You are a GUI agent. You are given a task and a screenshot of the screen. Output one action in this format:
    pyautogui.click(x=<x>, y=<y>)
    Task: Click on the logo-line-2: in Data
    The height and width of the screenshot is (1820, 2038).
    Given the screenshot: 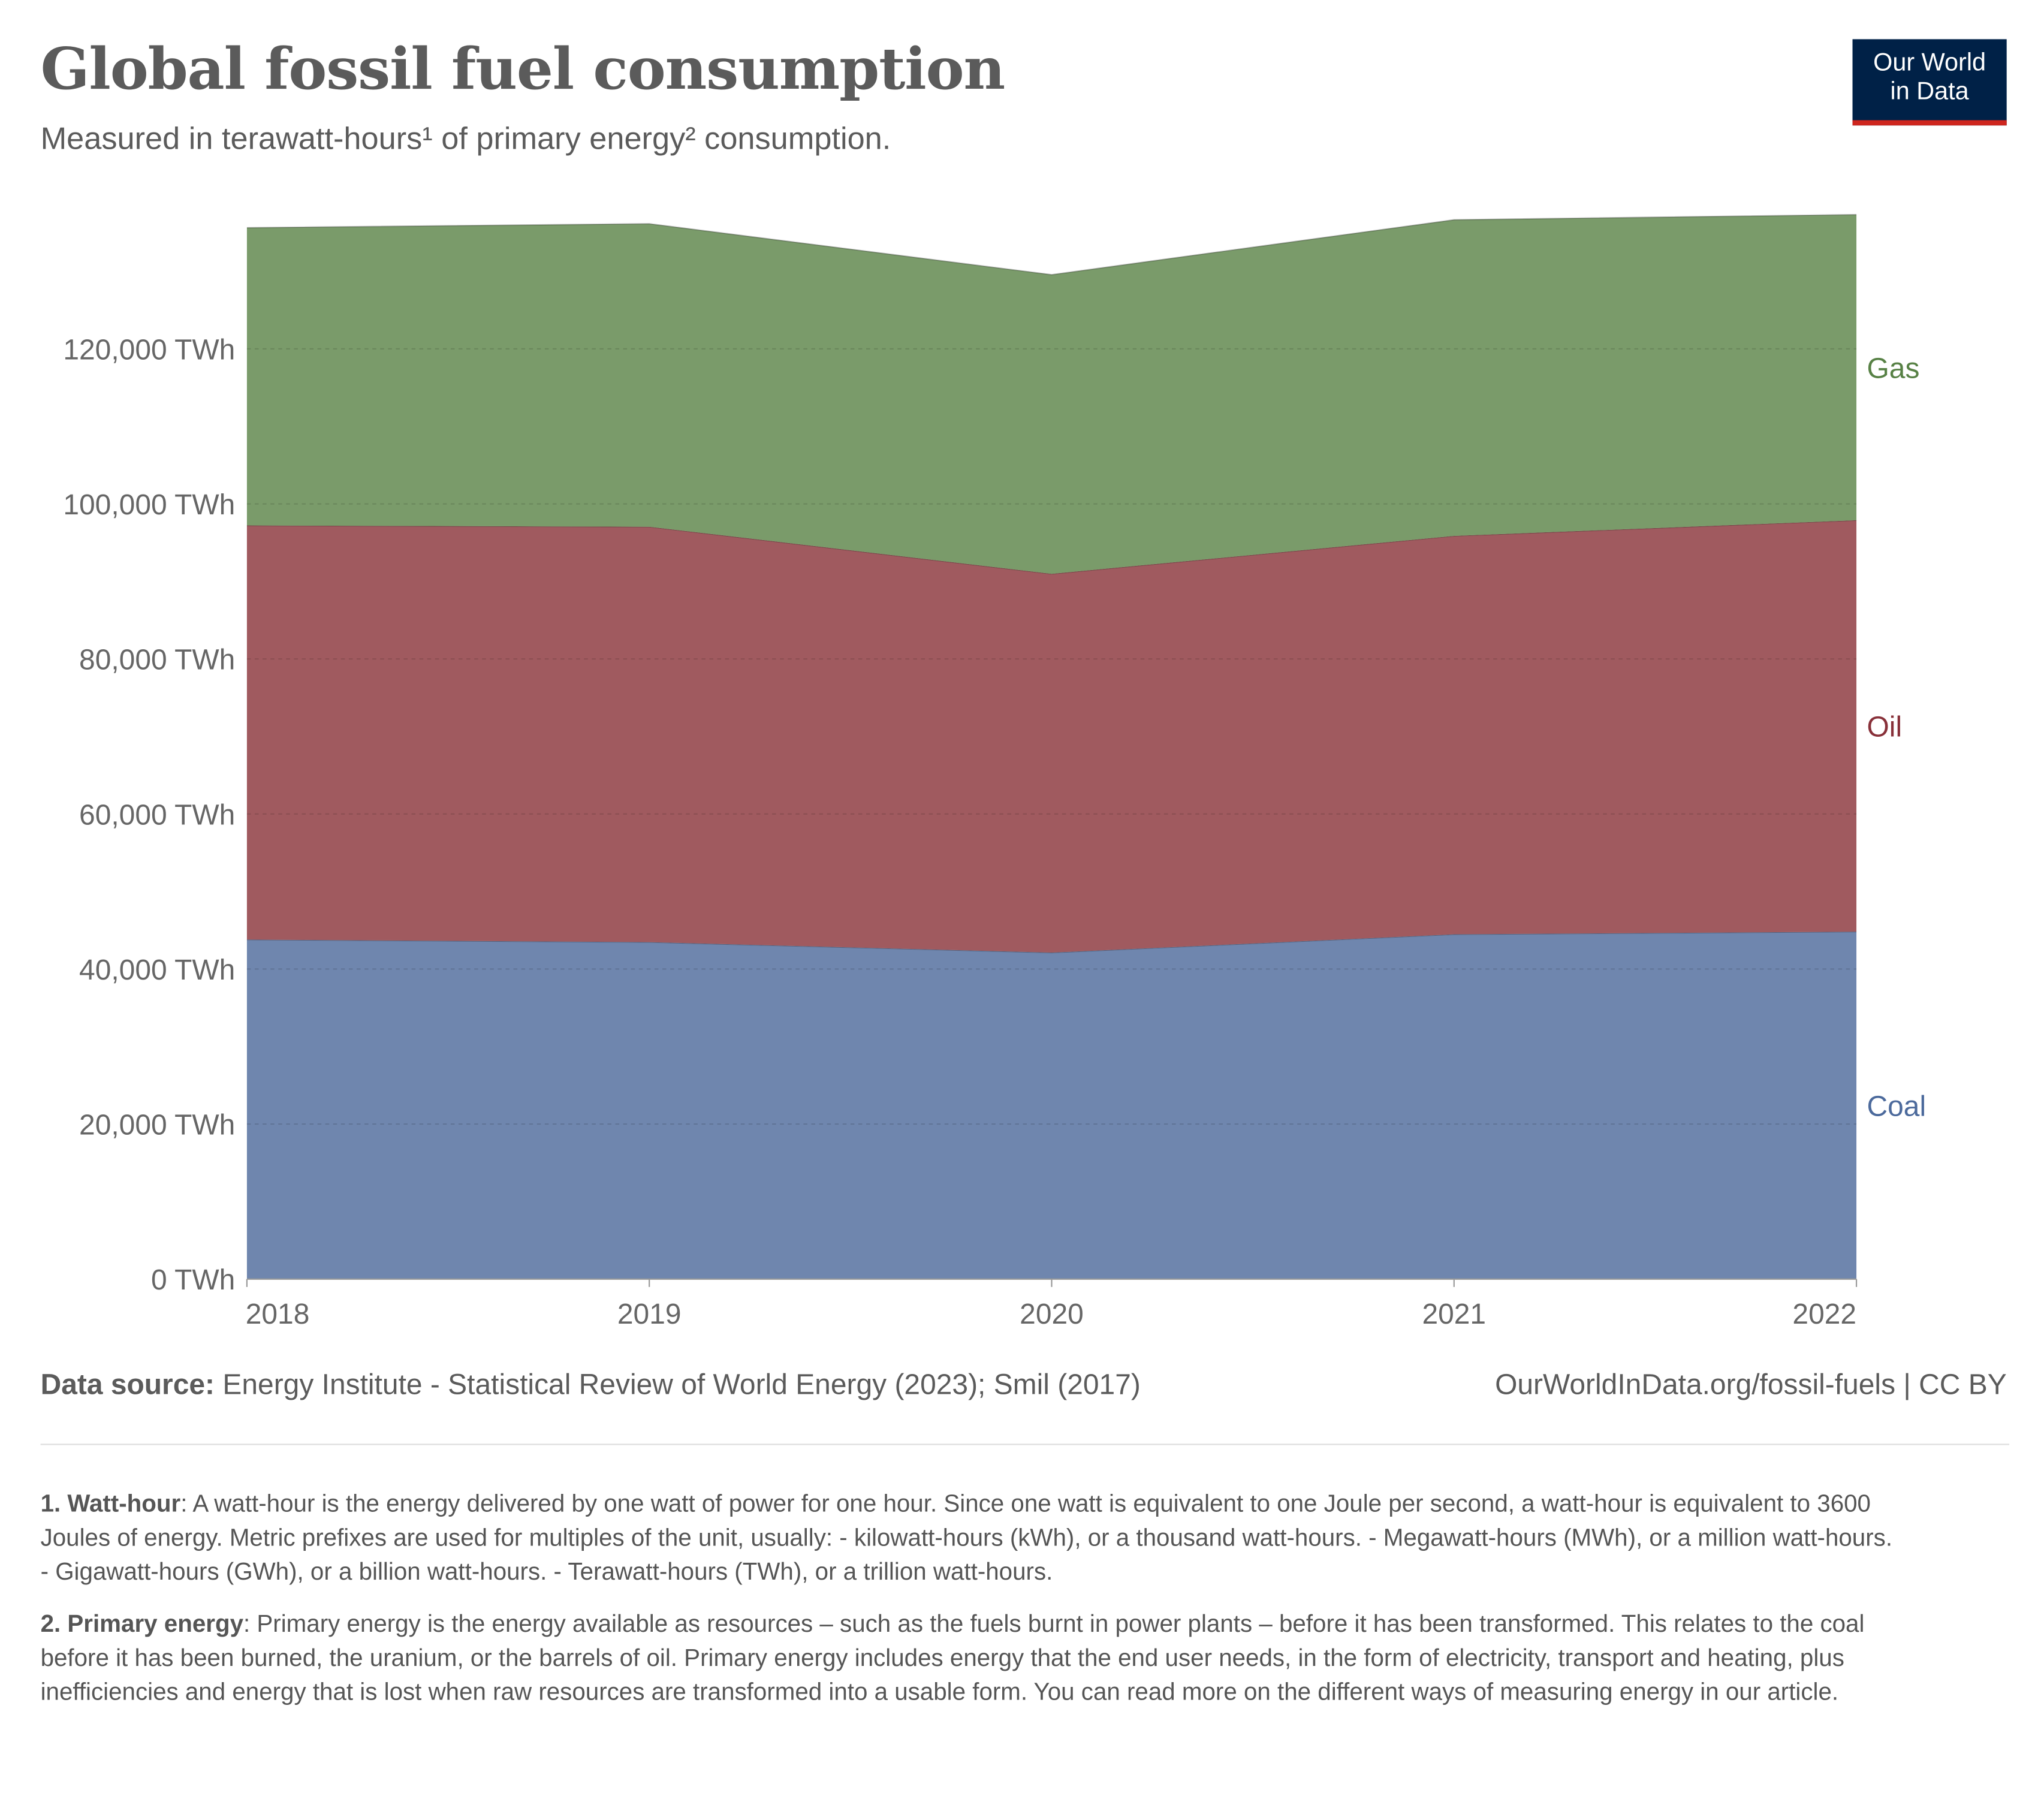 What is the action you would take?
    pyautogui.click(x=1929, y=92)
    